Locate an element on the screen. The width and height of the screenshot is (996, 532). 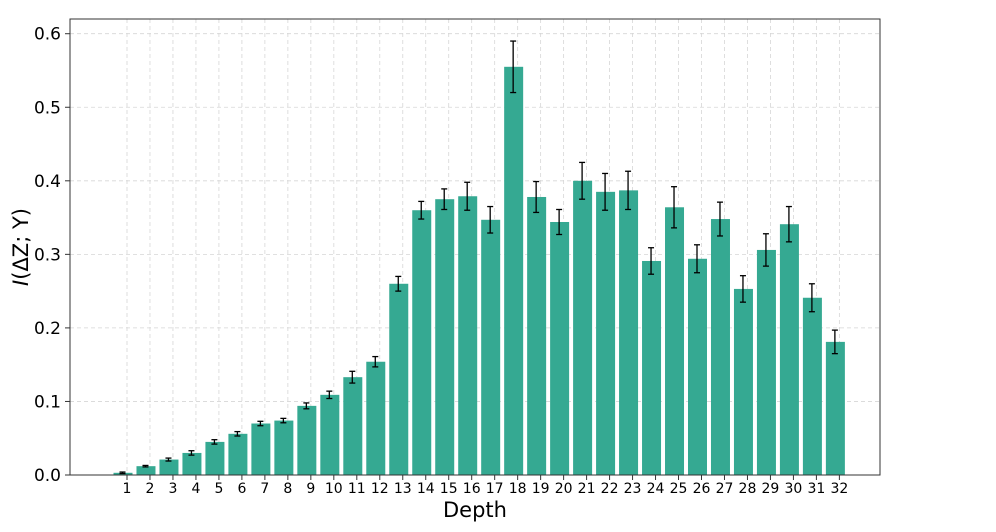
x-tick-label: 8 is located at coordinates (287, 489).